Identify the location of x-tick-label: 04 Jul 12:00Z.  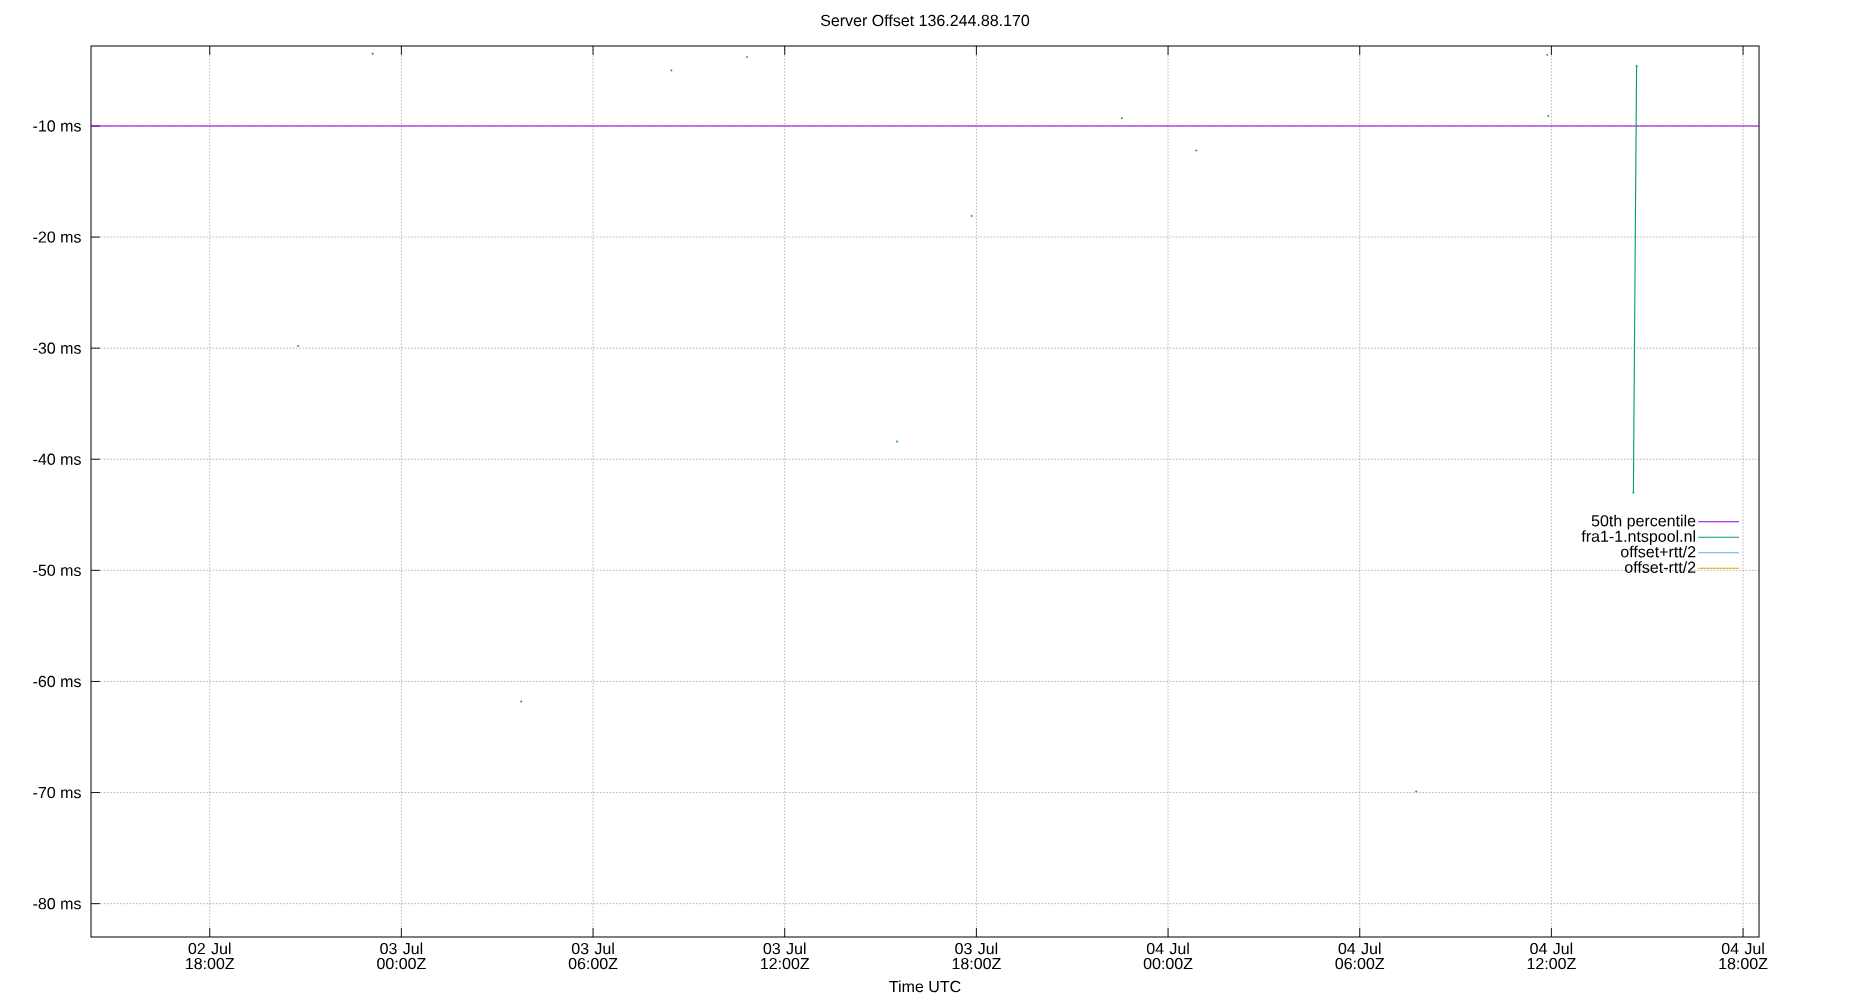
(1551, 956).